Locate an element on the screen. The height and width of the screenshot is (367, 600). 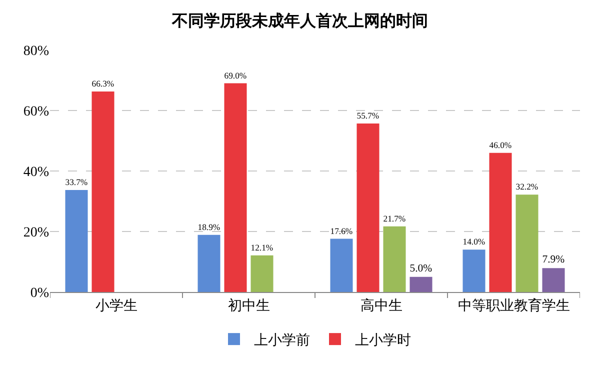
data-label: 69.0% is located at coordinates (235, 75).